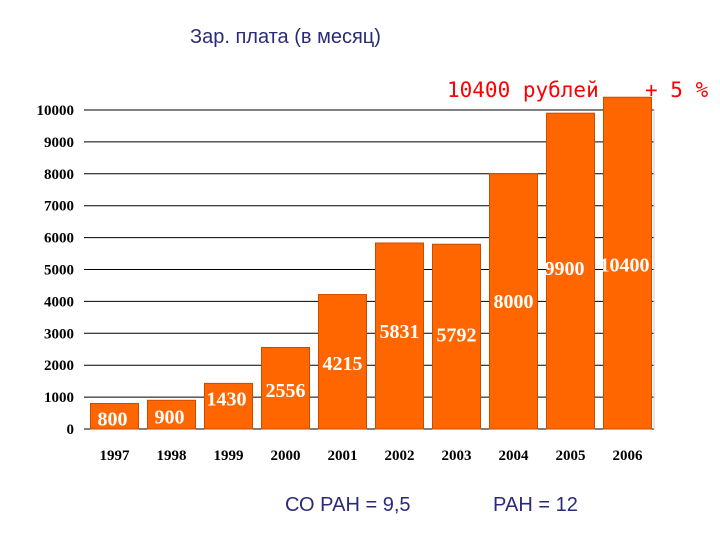  I want to click on data-label: 800, so click(113, 419).